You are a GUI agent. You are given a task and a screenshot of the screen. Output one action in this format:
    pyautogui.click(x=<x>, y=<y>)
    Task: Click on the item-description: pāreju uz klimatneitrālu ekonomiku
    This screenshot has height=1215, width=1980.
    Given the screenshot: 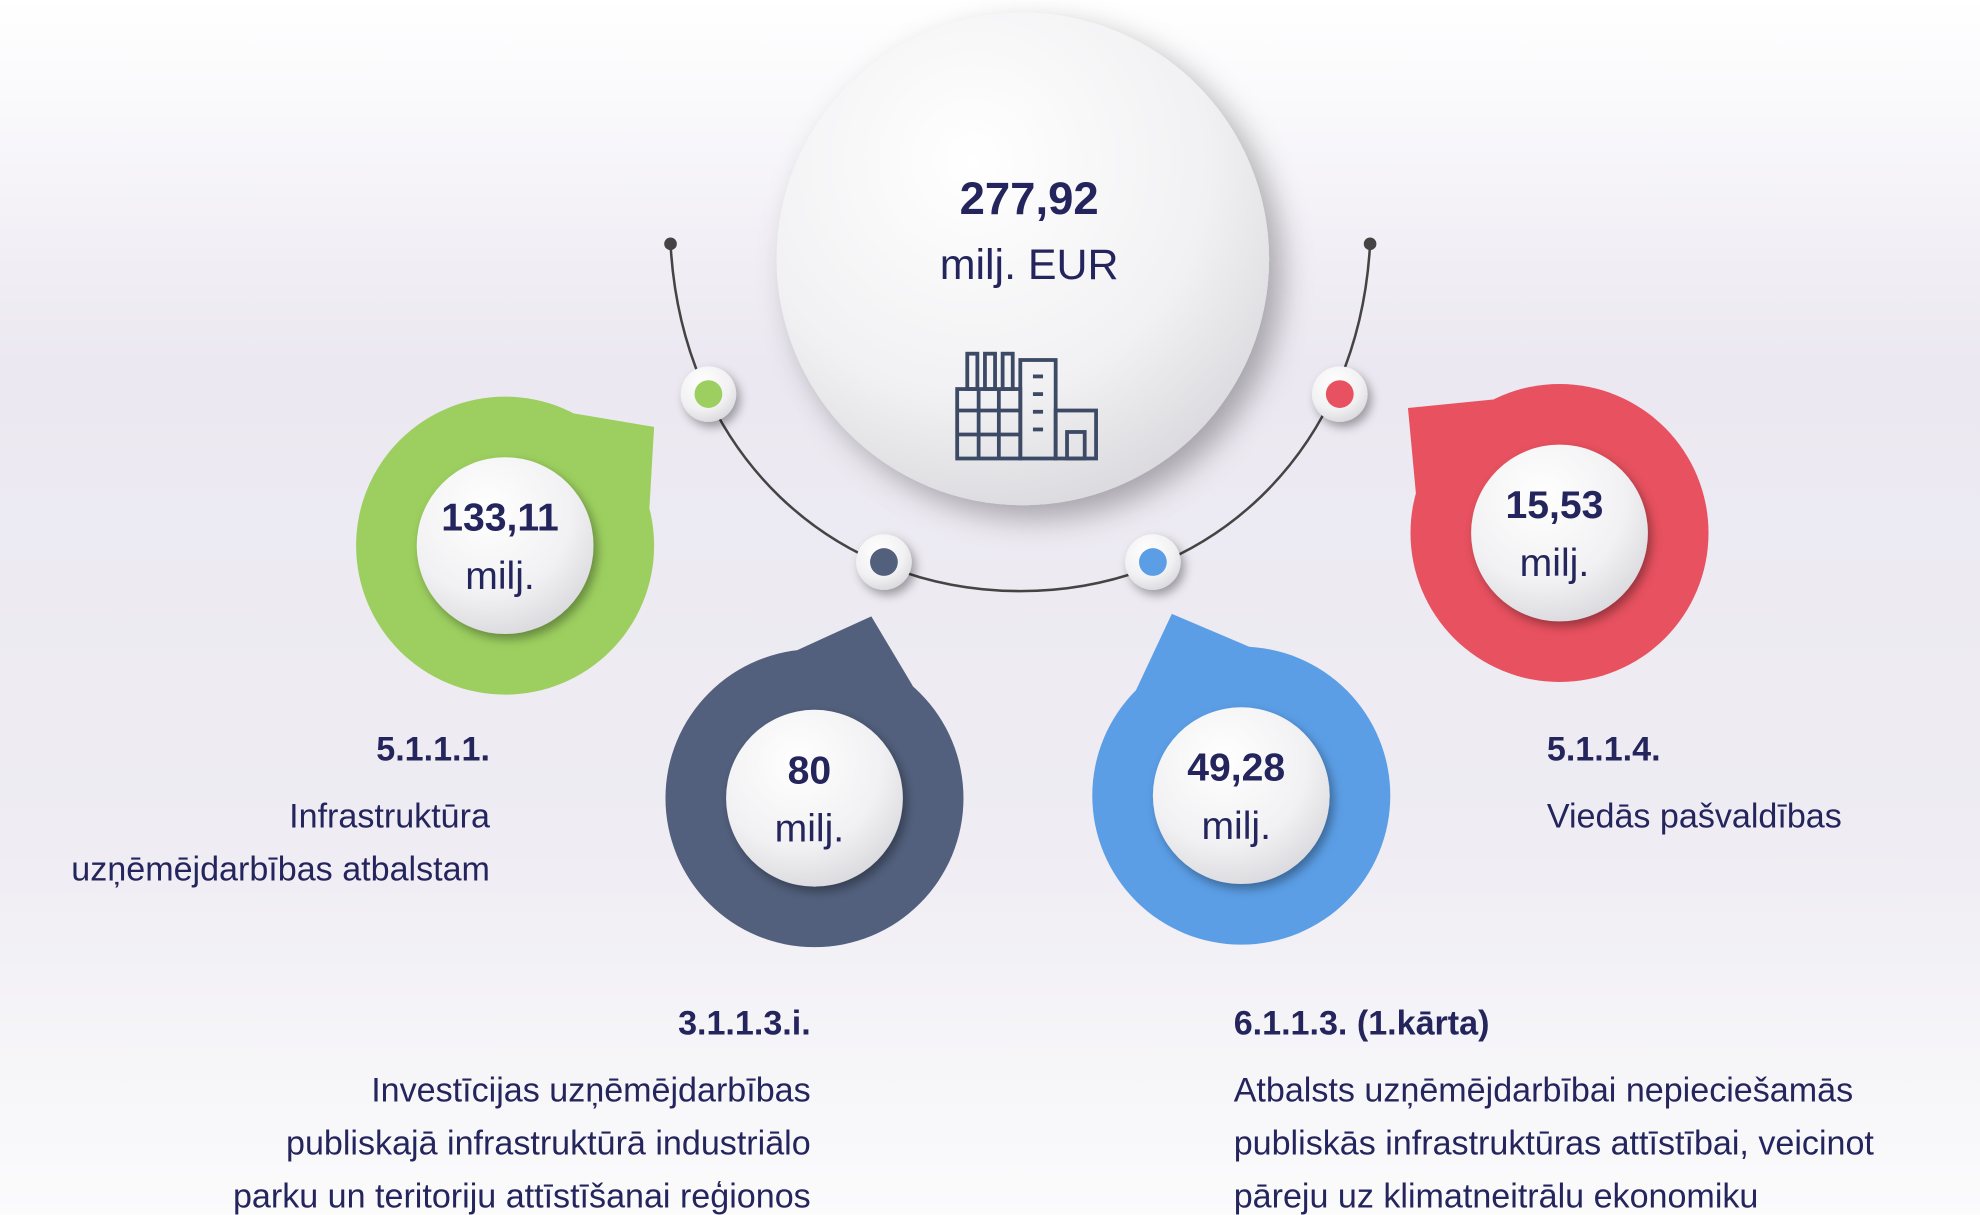 What is the action you would take?
    pyautogui.click(x=1496, y=1196)
    